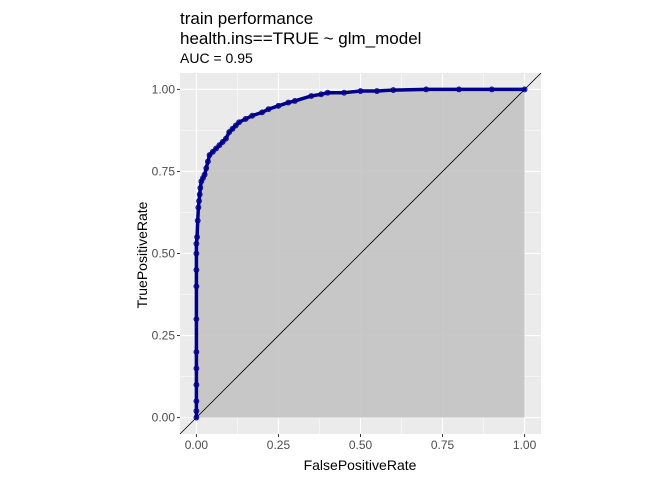 Image resolution: width=672 pixels, height=480 pixels. I want to click on chart-subtitle: AUC = 0.95, so click(216, 58).